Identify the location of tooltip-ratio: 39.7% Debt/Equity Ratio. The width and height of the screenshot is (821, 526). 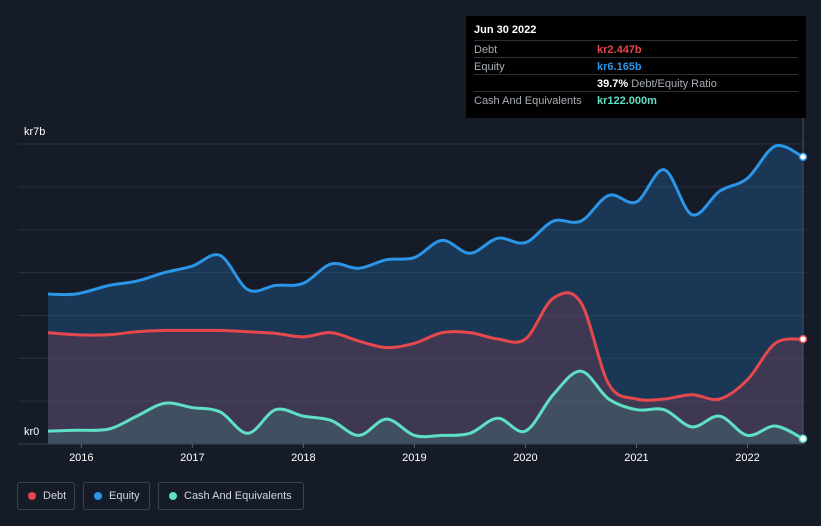
(657, 84).